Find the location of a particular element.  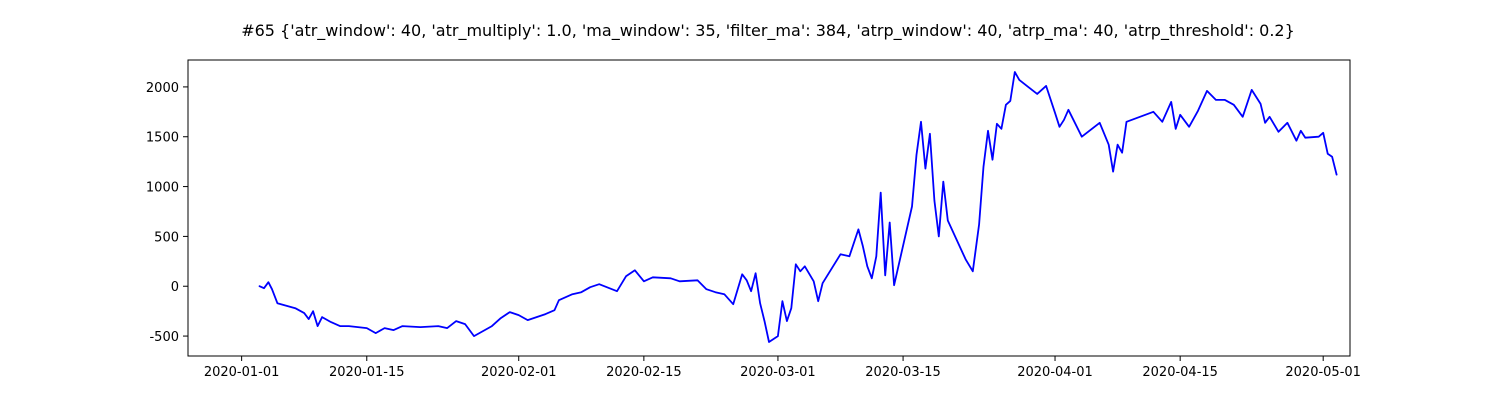

x-tick-label: 2020-04-15 is located at coordinates (1180, 372).